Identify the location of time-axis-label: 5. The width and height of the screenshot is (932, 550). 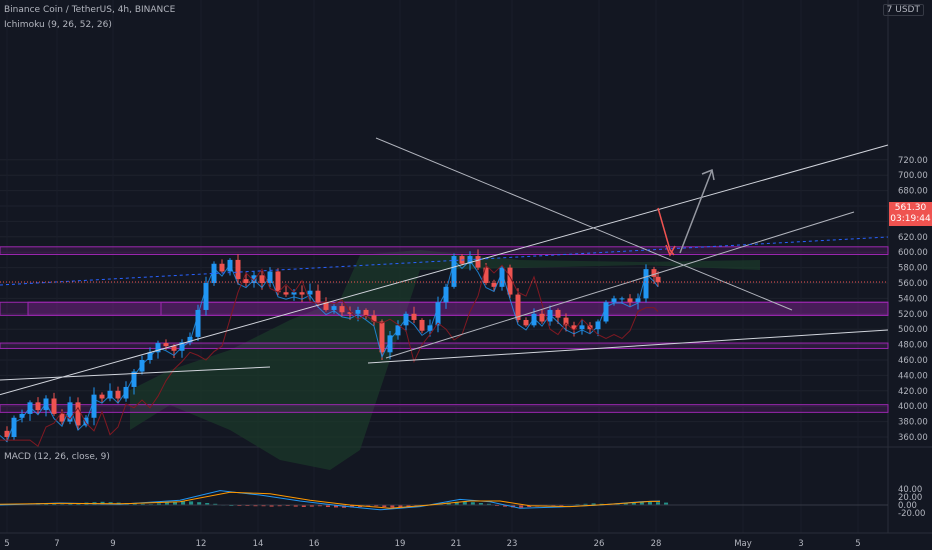
(6, 544).